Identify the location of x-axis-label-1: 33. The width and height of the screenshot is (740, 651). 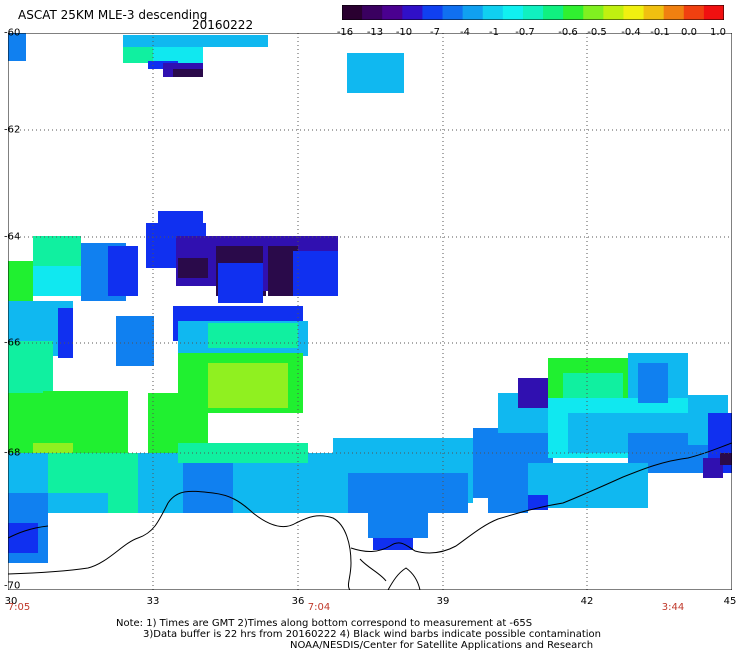
(153, 601).